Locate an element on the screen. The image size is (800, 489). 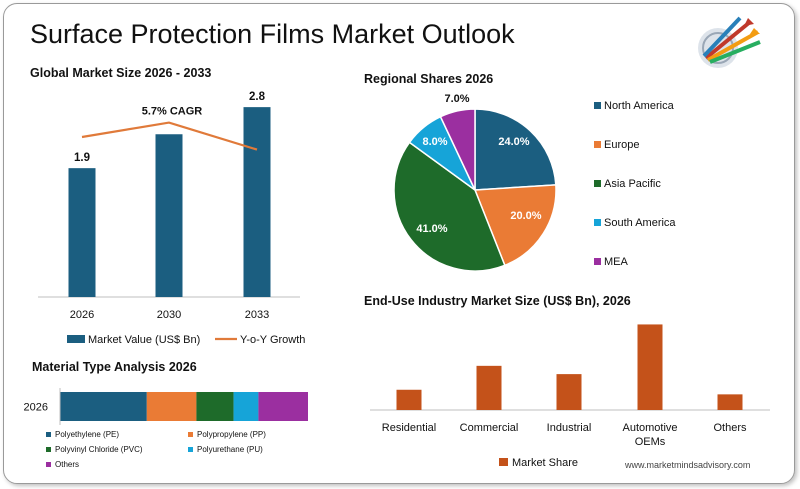
growth-line is located at coordinates (169, 136).